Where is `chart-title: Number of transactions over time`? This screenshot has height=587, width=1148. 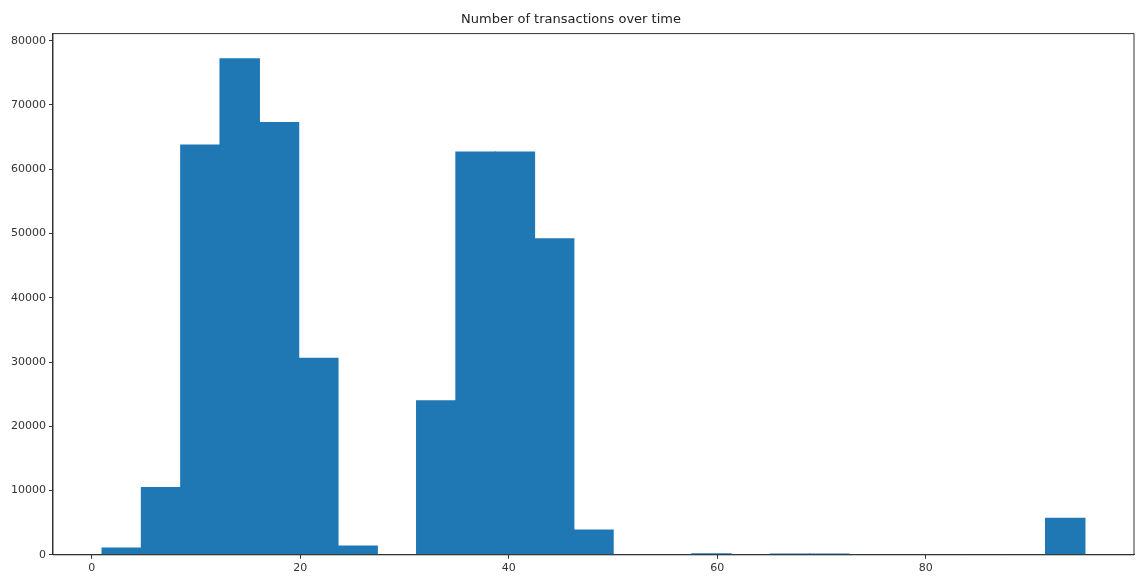
chart-title: Number of transactions over time is located at coordinates (571, 19).